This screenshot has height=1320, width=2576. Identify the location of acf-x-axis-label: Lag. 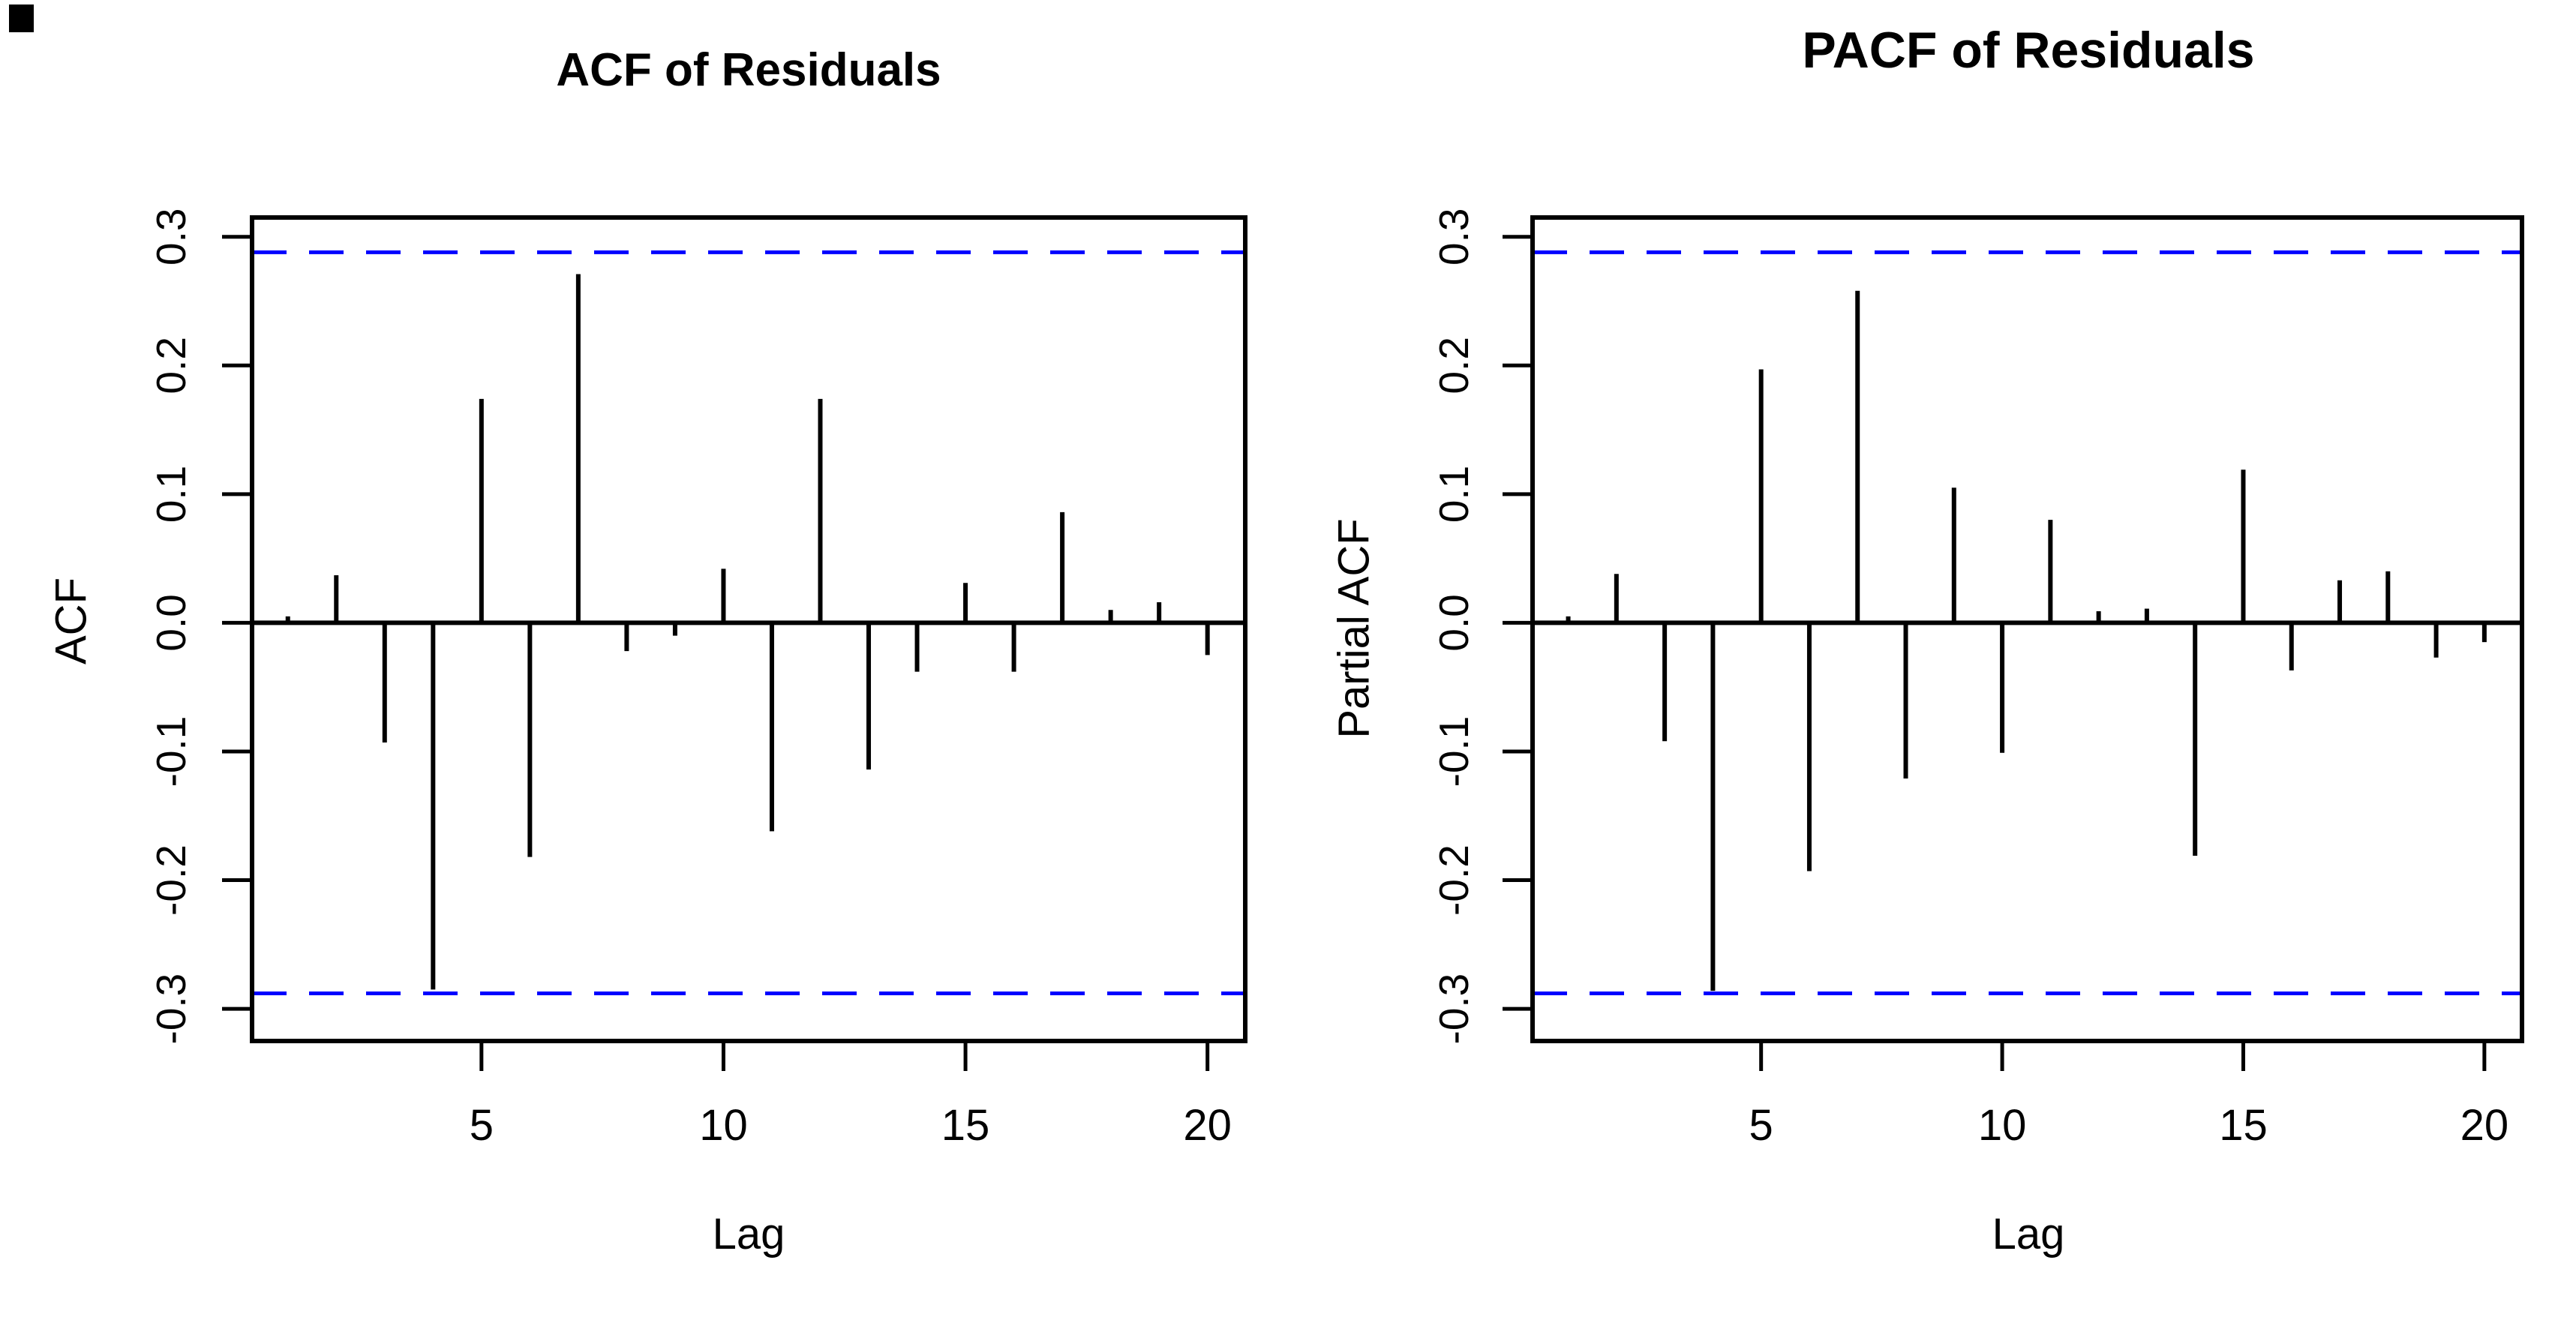
(748, 1234).